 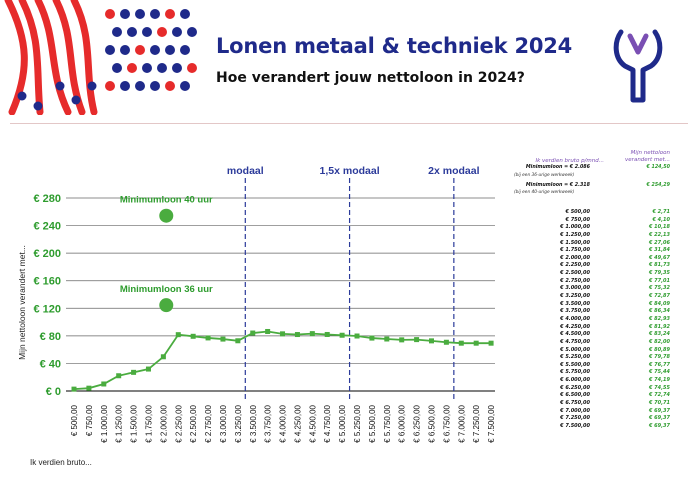 What do you see at coordinates (223, 423) in the screenshot?
I see `x-tick-label: € 3.000,00` at bounding box center [223, 423].